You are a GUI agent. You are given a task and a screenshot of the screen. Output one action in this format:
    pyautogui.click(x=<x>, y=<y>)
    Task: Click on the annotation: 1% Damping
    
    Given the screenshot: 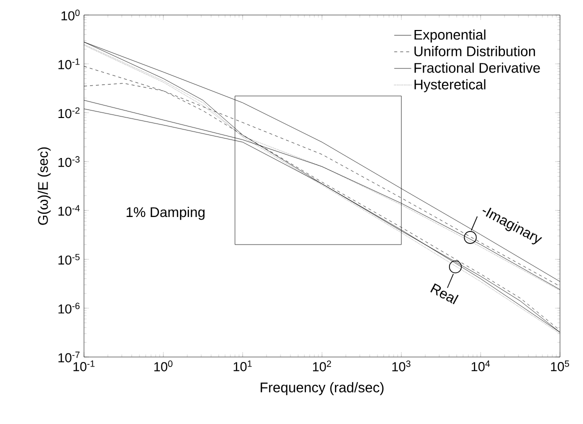 What is the action you would take?
    pyautogui.click(x=165, y=213)
    